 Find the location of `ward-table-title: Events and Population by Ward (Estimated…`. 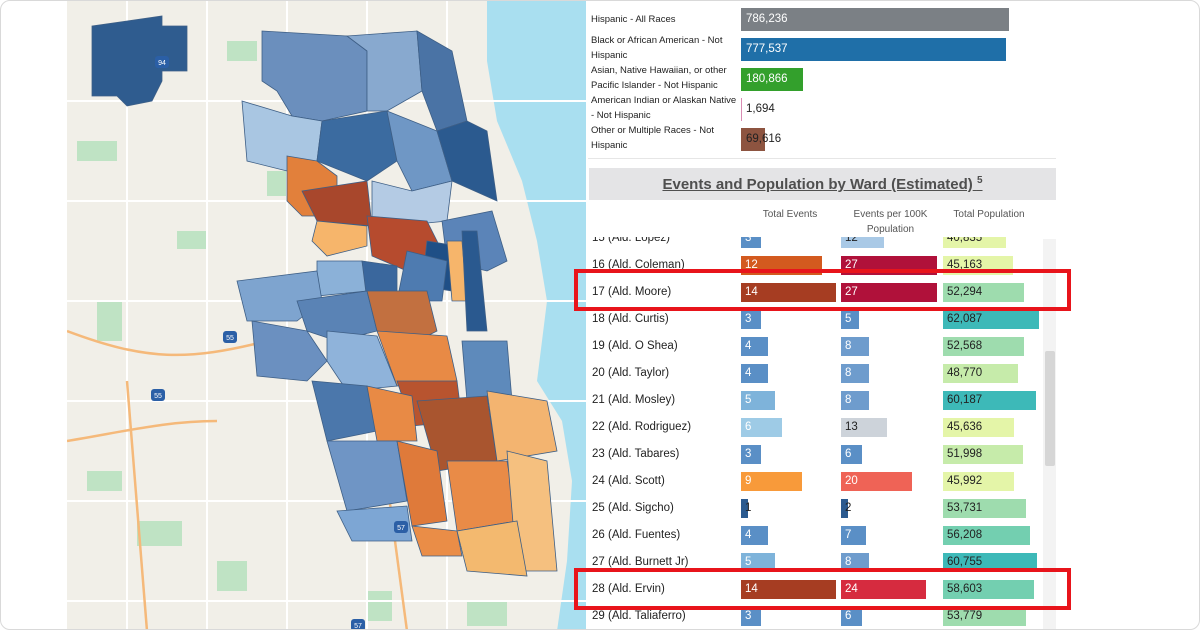

ward-table-title: Events and Population by Ward (Estimated… is located at coordinates (822, 184).